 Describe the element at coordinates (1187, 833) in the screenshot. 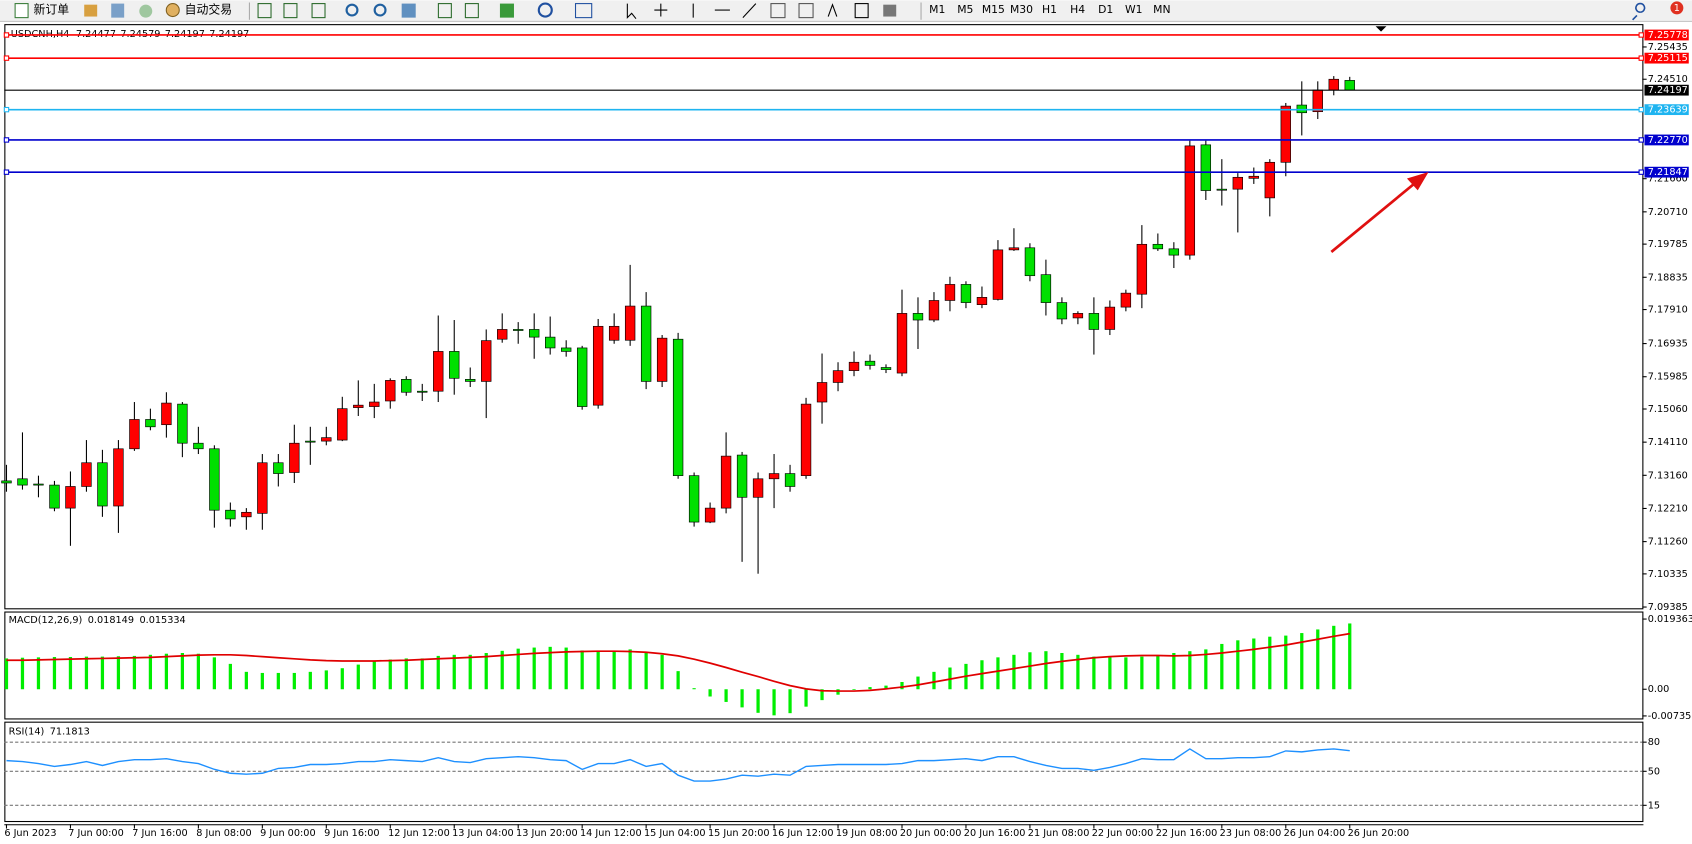

I see `x-tick-label: 22 Jun 16:00` at that location.